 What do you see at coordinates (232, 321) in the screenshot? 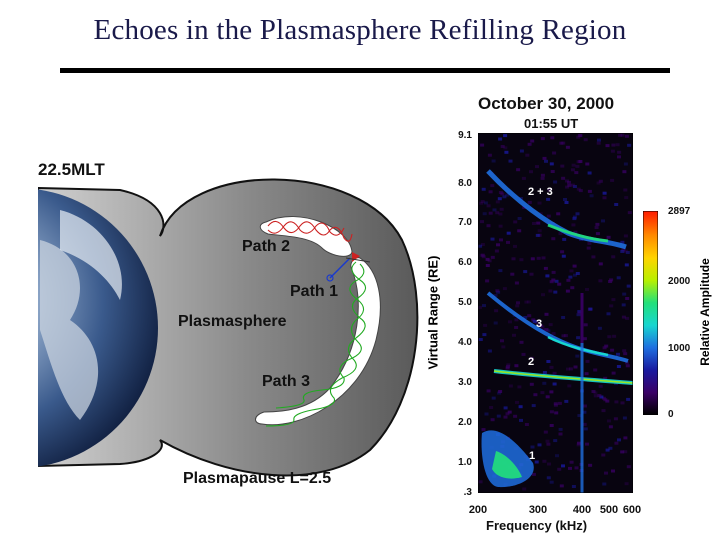
I see `plasmasphere-label: Plasmasphere` at bounding box center [232, 321].